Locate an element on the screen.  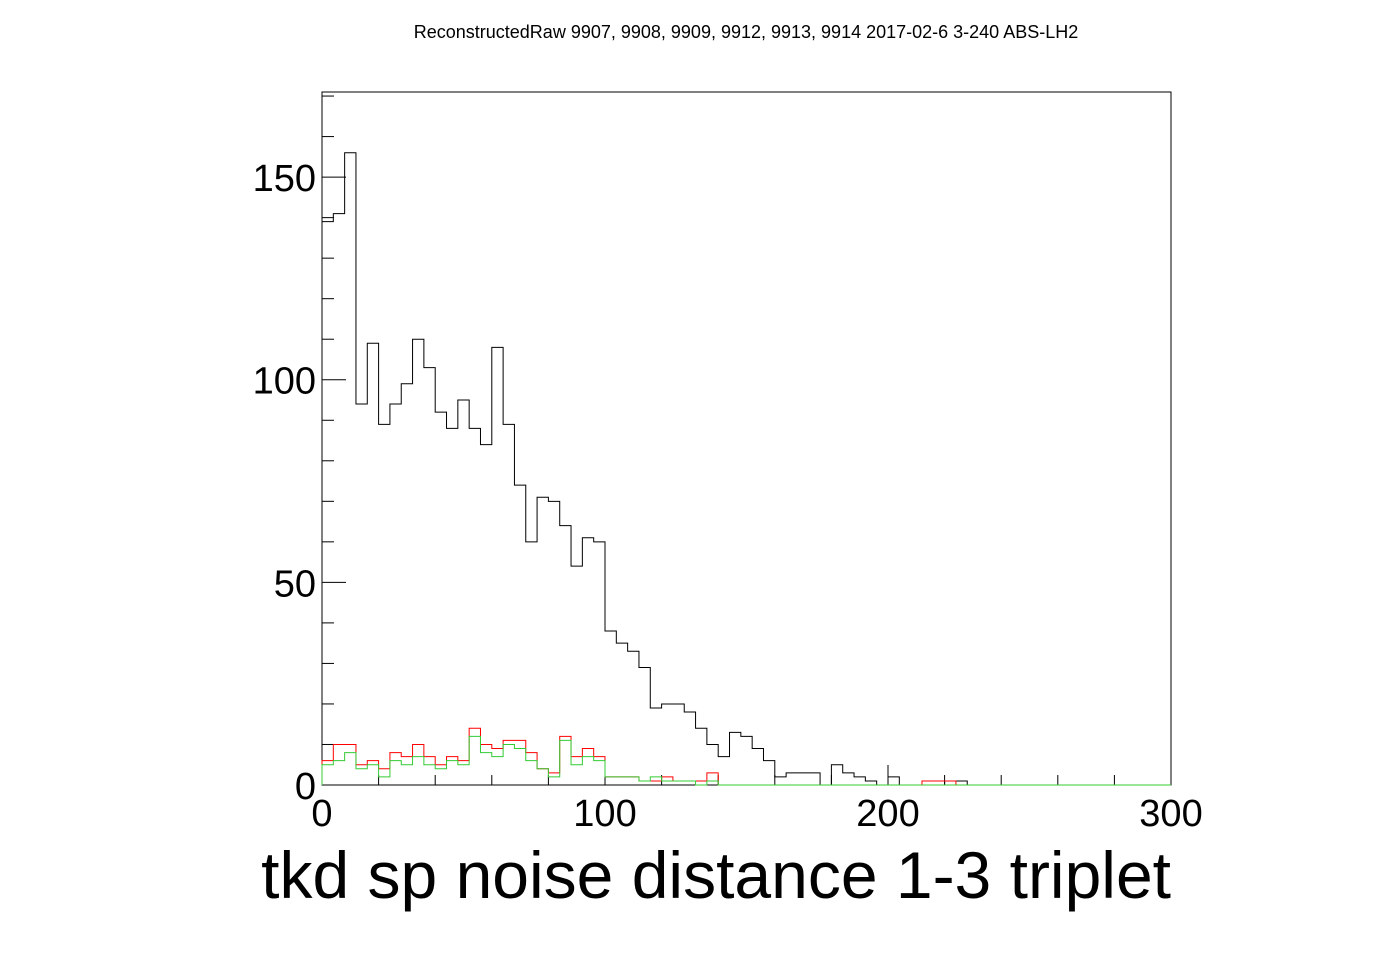
y-axis-tick-labels: 0 50 100 150 is located at coordinates (284, 483).